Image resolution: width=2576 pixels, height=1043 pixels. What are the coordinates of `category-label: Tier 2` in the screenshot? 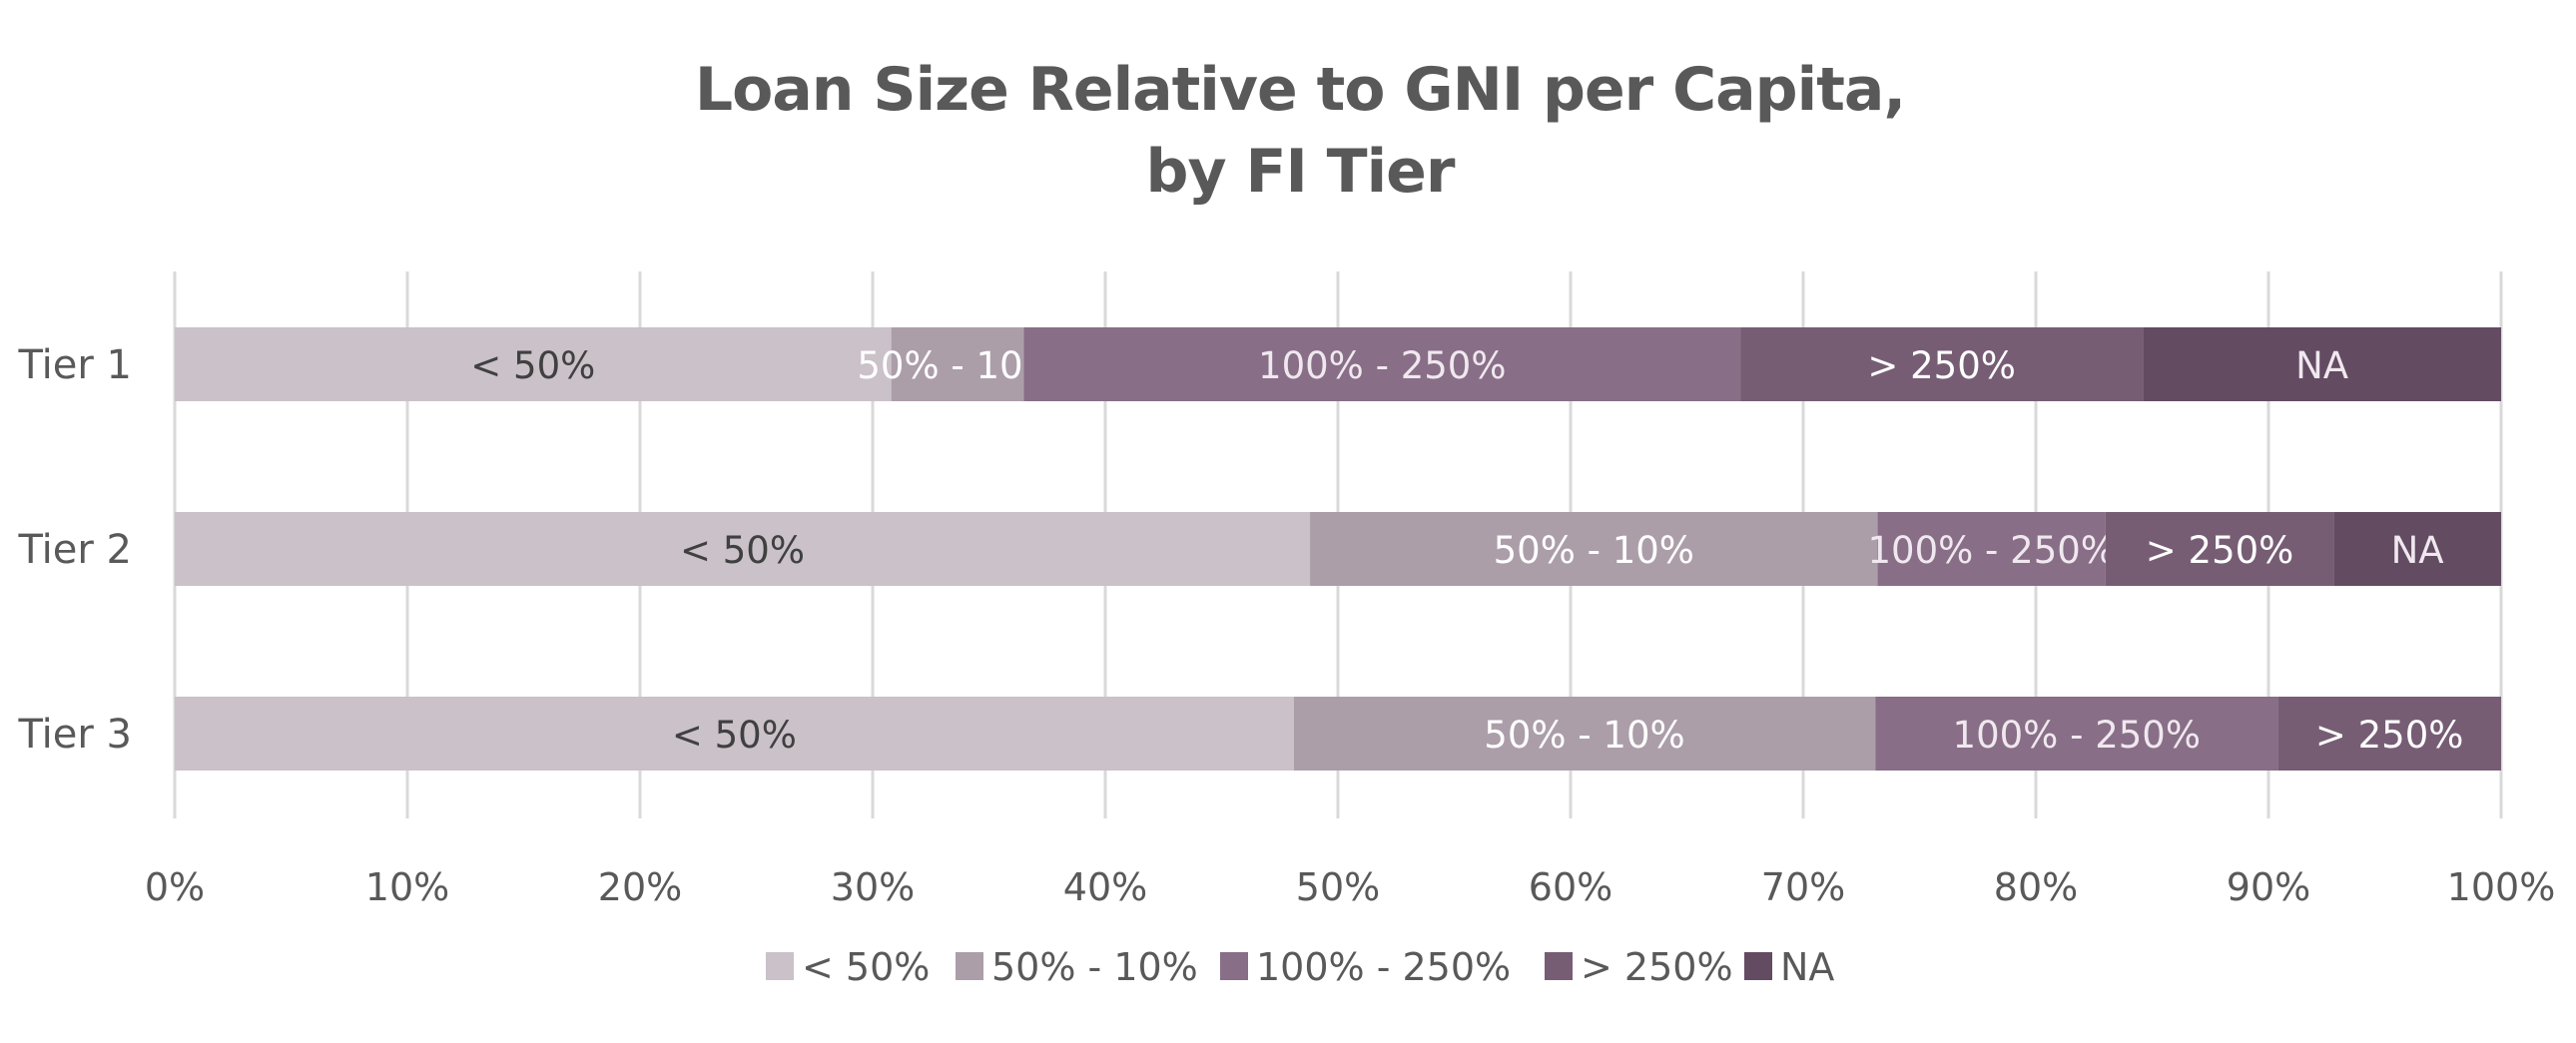 It's located at (75, 550).